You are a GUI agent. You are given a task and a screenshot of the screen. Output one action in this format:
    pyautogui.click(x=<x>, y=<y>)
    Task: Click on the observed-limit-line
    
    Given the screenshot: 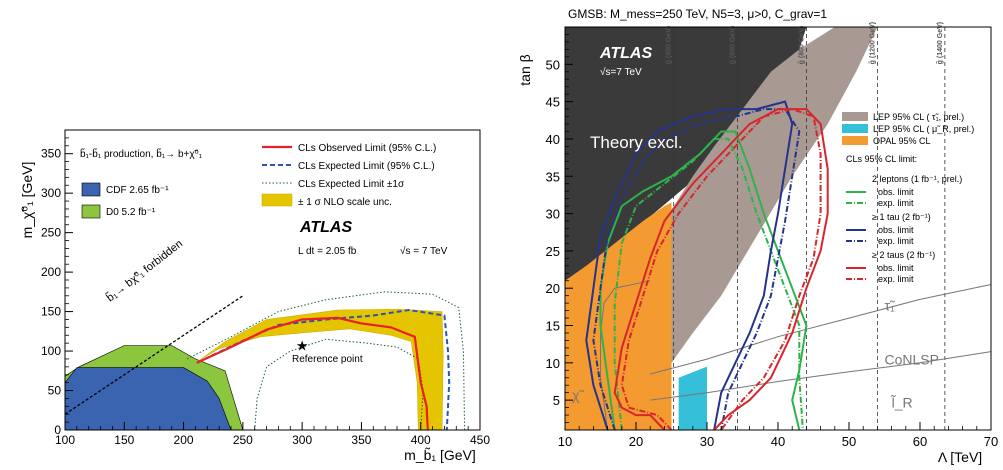 What is the action you would take?
    pyautogui.click(x=312, y=373)
    